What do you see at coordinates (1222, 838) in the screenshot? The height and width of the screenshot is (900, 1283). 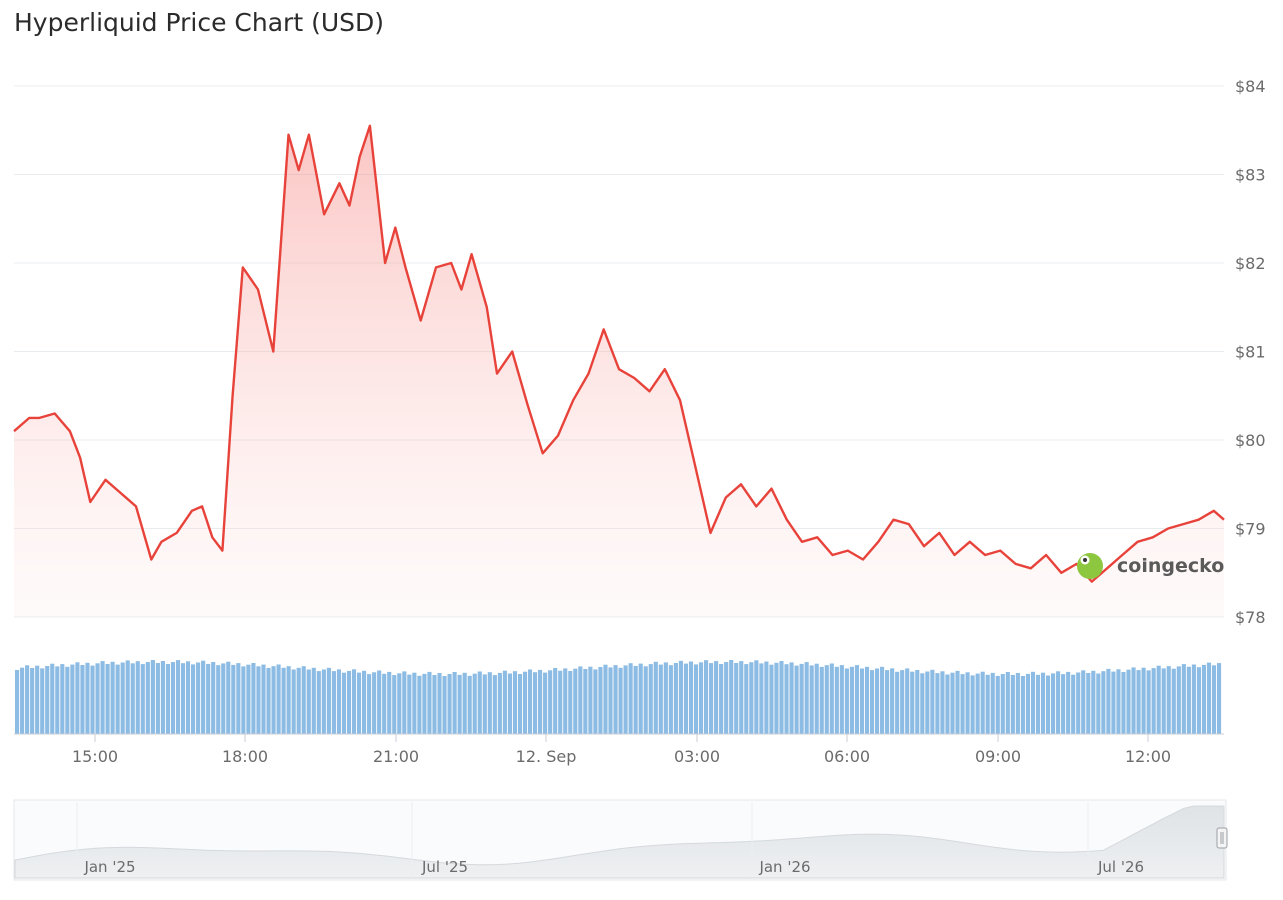 I see `navigator-handle` at bounding box center [1222, 838].